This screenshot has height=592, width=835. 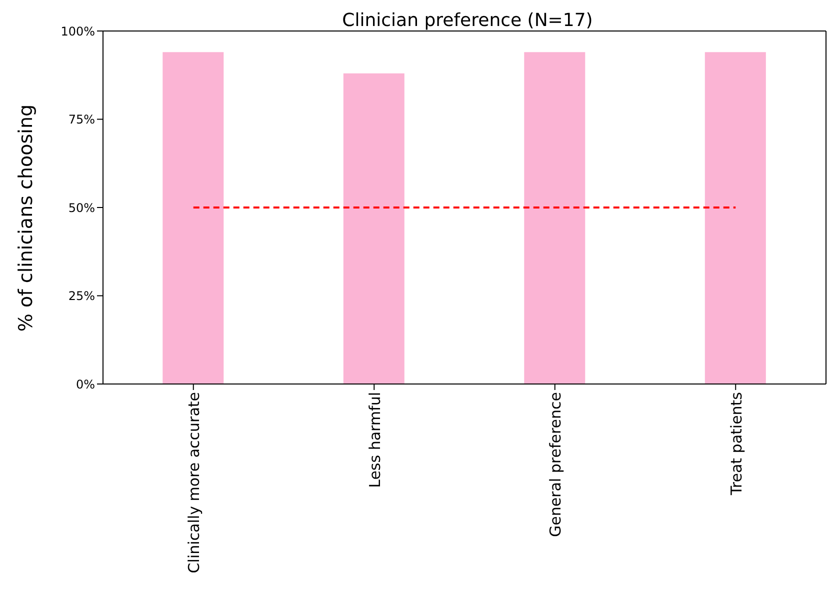 What do you see at coordinates (26, 218) in the screenshot?
I see `y-axis-title: % of clinicians choosing` at bounding box center [26, 218].